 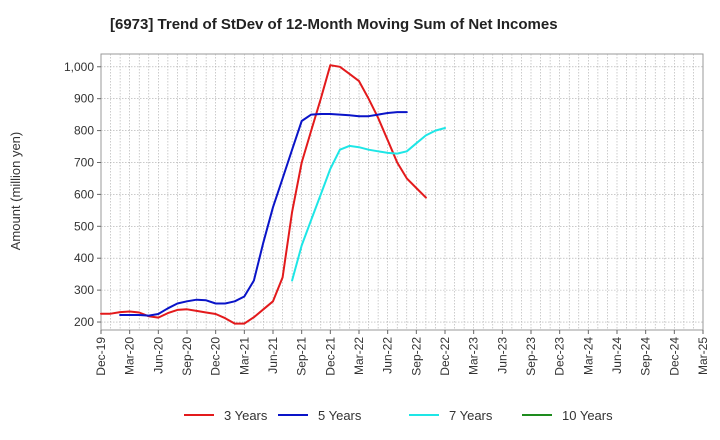 I want to click on legend: 3 Years 5 Years 7 Years 10 Years, so click(x=398, y=415).